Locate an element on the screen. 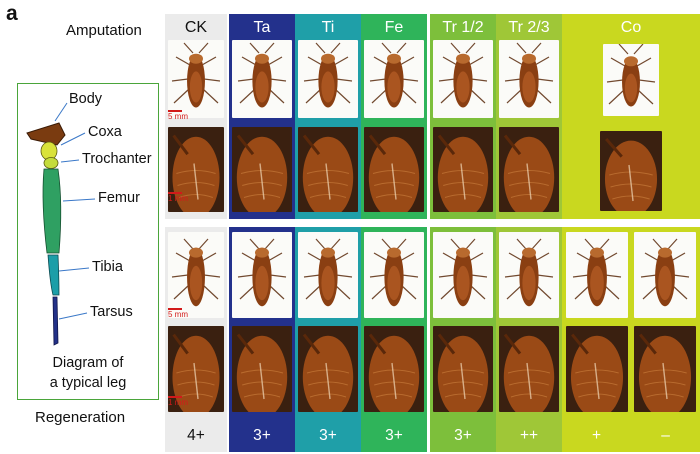 This screenshot has height=454, width=700. leg-diagram-illustration is located at coordinates (61, 224).